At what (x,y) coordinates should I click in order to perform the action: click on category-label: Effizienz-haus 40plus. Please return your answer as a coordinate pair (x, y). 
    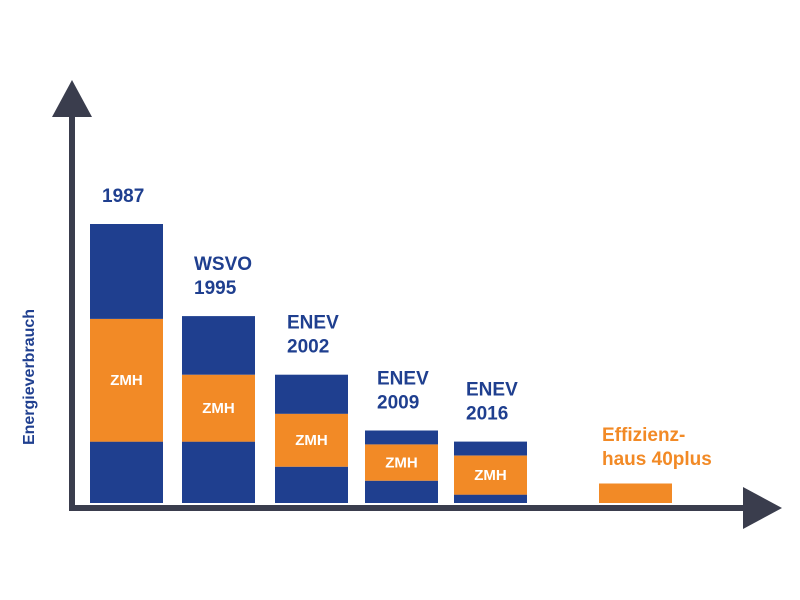
    Looking at the image, I should click on (657, 447).